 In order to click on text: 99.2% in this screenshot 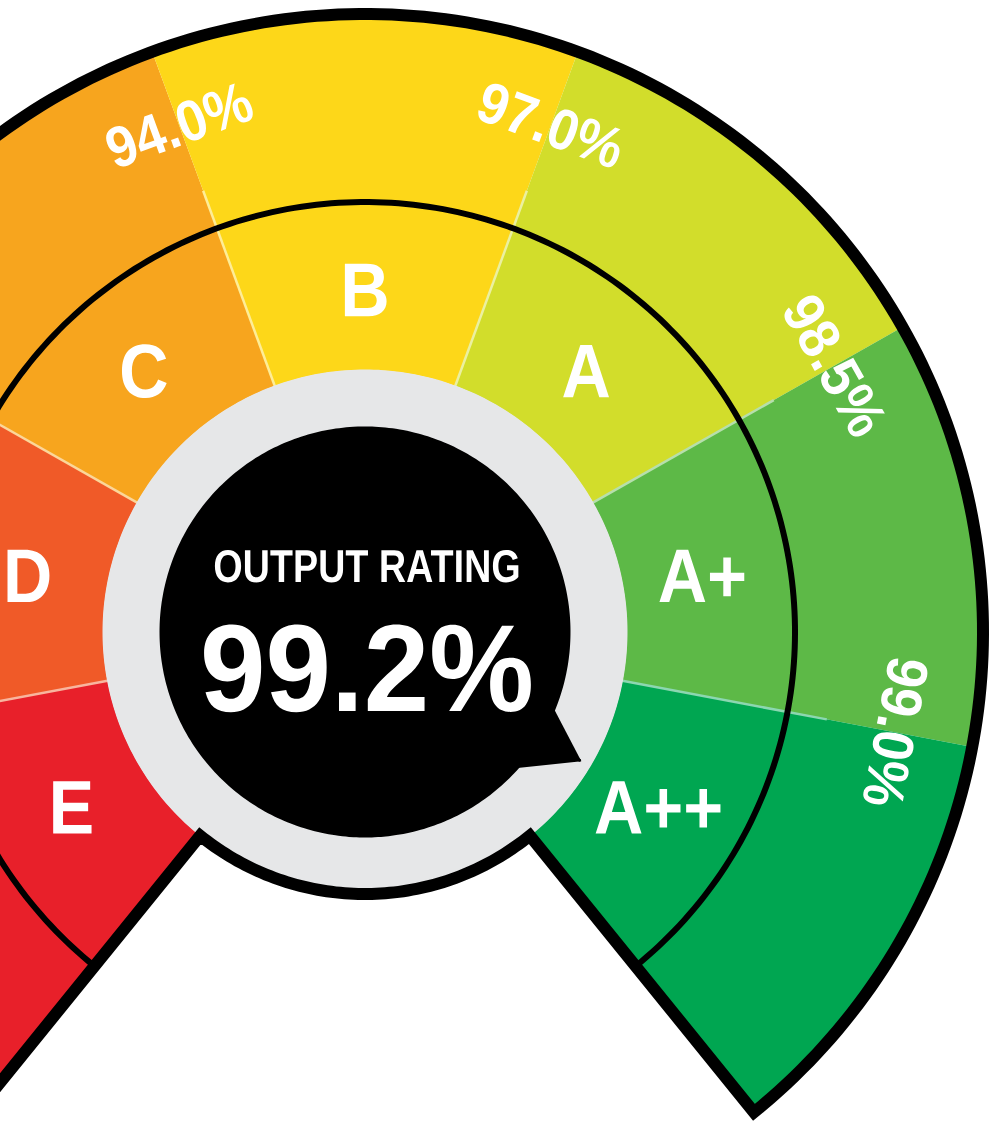, I will do `click(367, 668)`.